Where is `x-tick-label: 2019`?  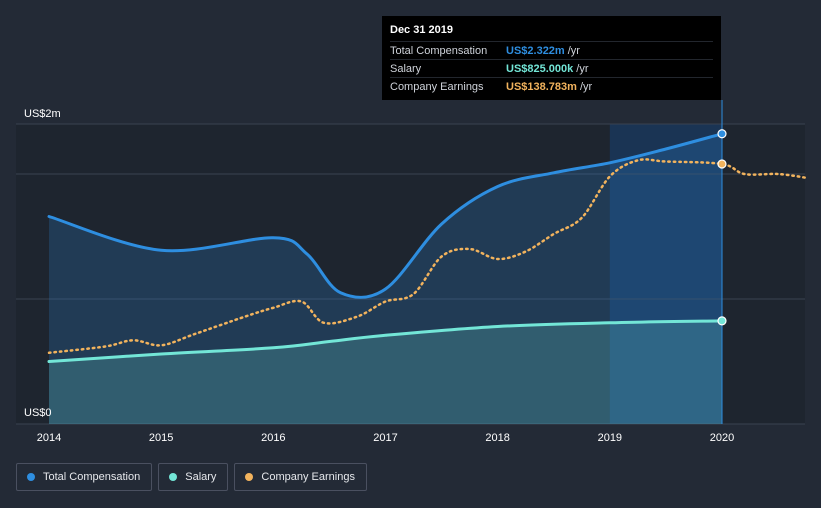 x-tick-label: 2019 is located at coordinates (610, 438).